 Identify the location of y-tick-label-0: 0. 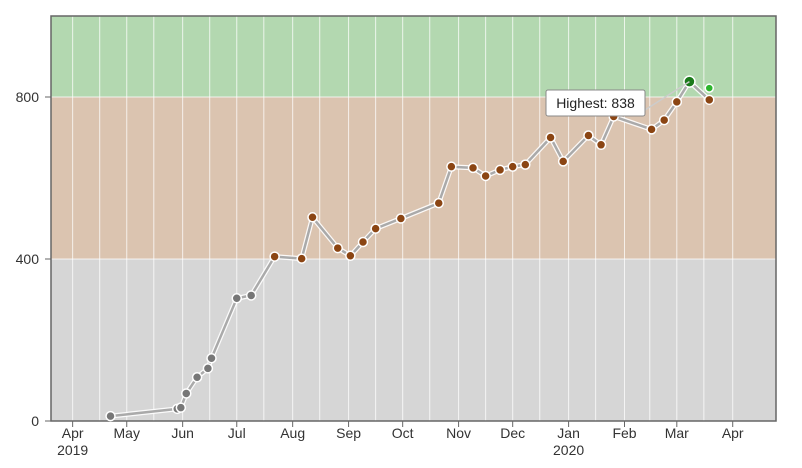
(35, 421).